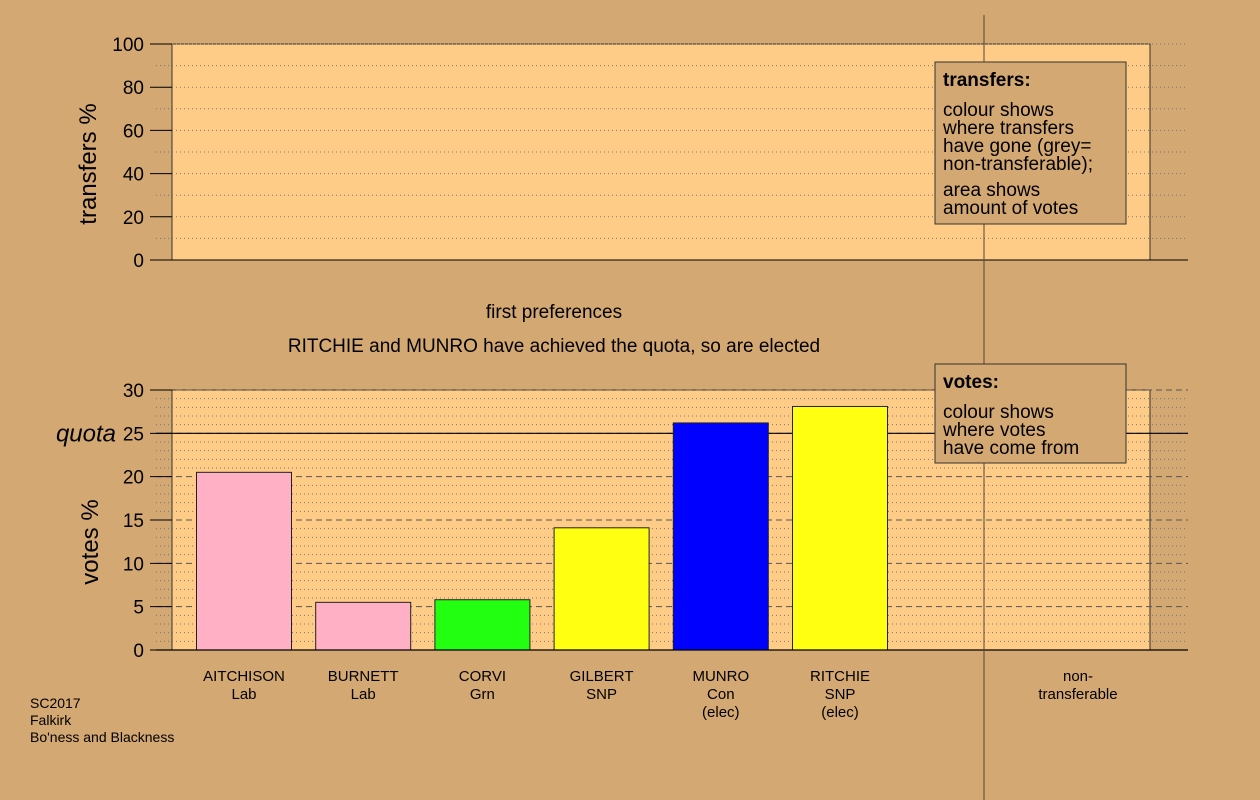 The image size is (1260, 800). I want to click on candidate-name-label: GILBERT, so click(602, 676).